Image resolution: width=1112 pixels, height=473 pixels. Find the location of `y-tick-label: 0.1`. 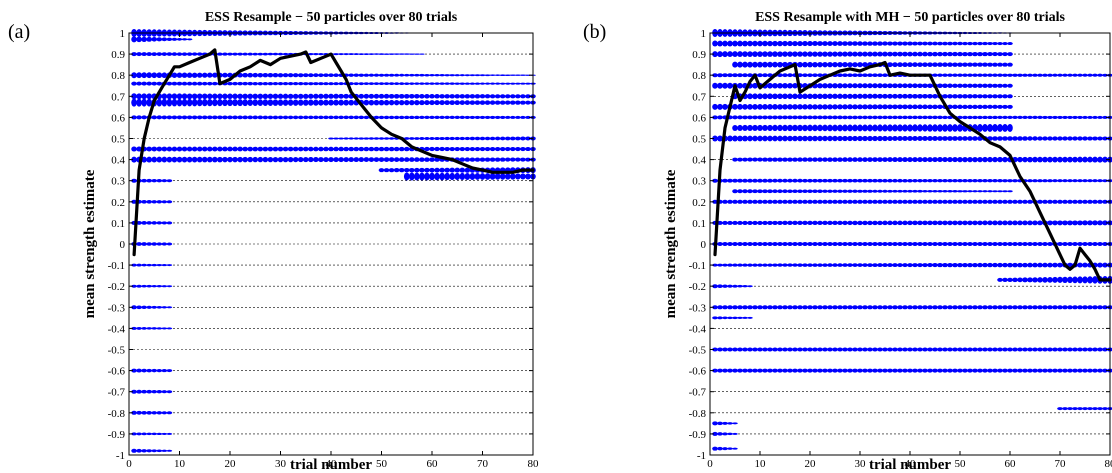

y-tick-label: 0.1 is located at coordinates (118, 224).